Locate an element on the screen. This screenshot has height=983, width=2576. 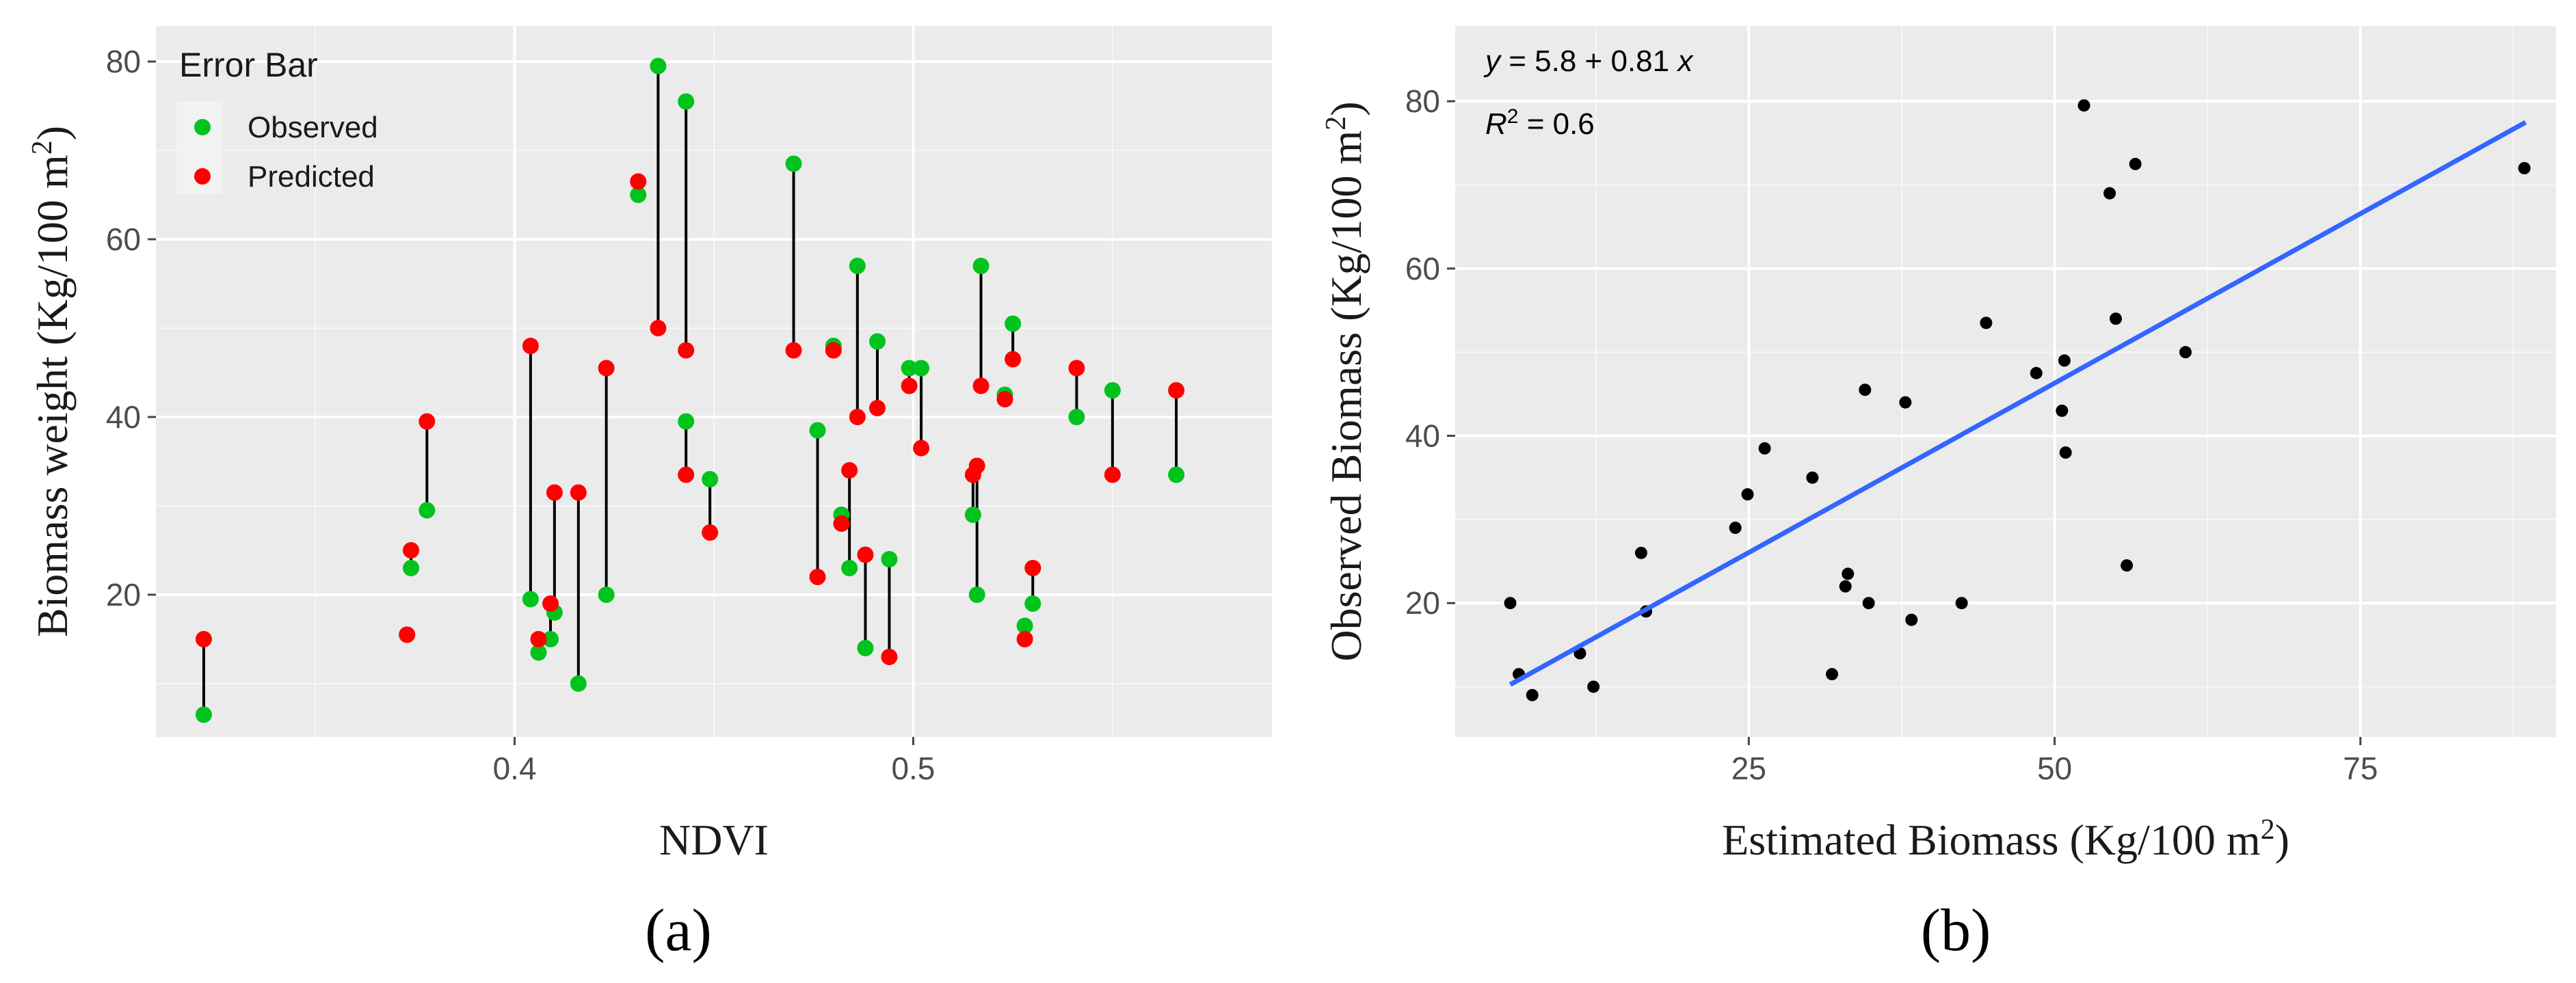
panel-b-y-tick-label-2: 60 is located at coordinates (1422, 268).